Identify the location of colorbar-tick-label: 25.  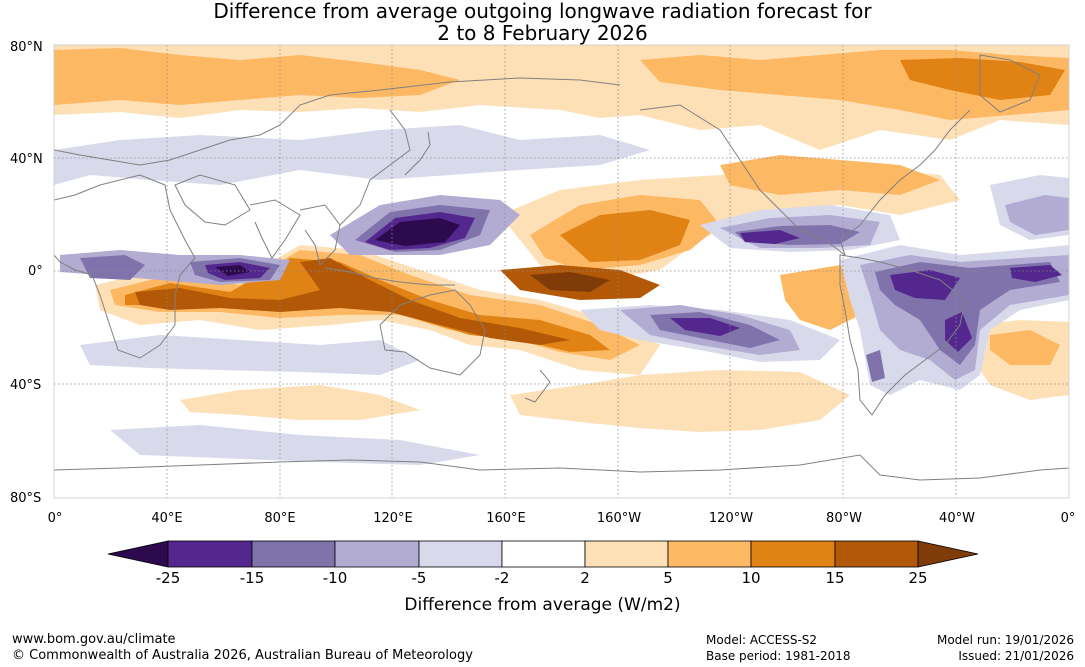
(918, 578).